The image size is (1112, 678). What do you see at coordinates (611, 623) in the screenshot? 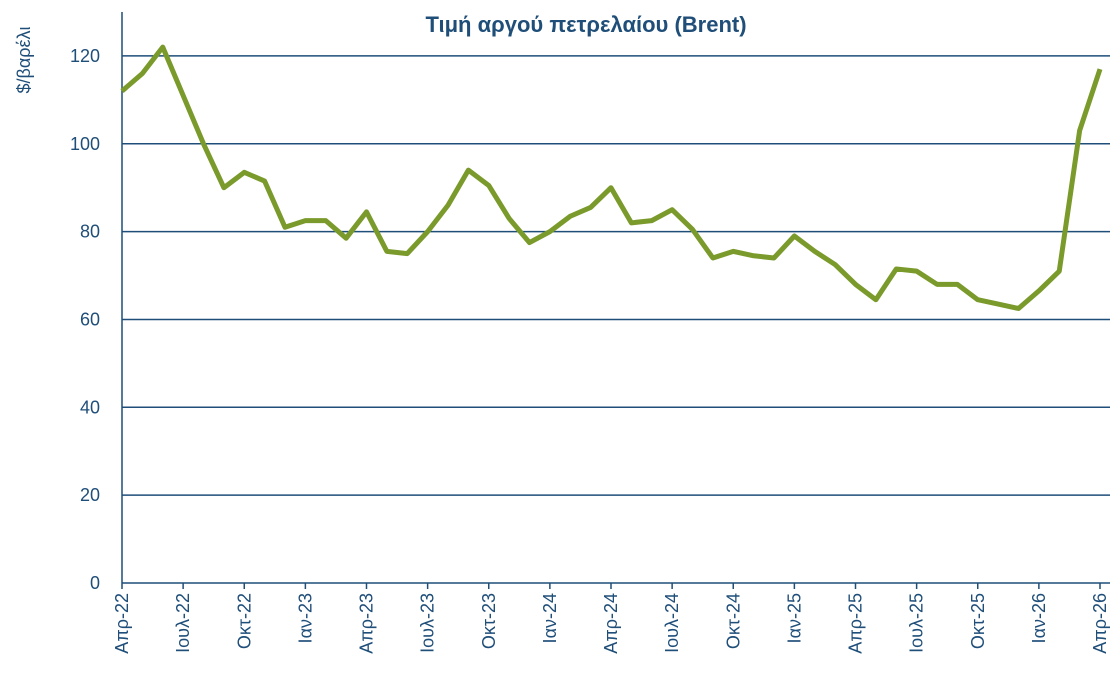
I see `x-tick-label: Απρ-24` at bounding box center [611, 623].